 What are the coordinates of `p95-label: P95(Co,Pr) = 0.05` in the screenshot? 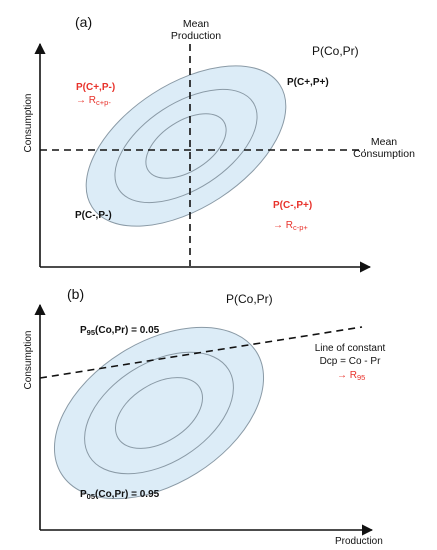 It's located at (120, 331).